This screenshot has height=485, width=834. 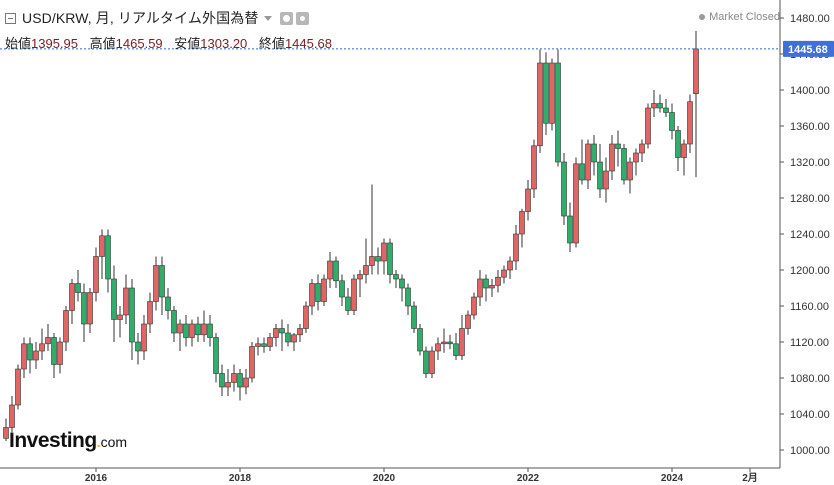 What do you see at coordinates (810, 271) in the screenshot?
I see `y-tick-label: 1200.00` at bounding box center [810, 271].